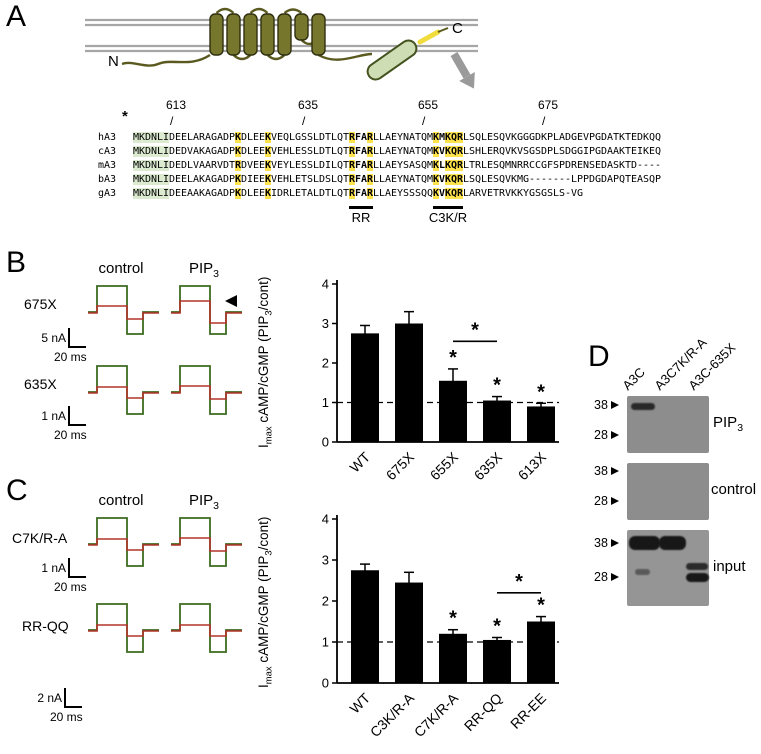 The height and width of the screenshot is (754, 761). Describe the element at coordinates (409, 382) in the screenshot. I see `bar-675X` at that location.